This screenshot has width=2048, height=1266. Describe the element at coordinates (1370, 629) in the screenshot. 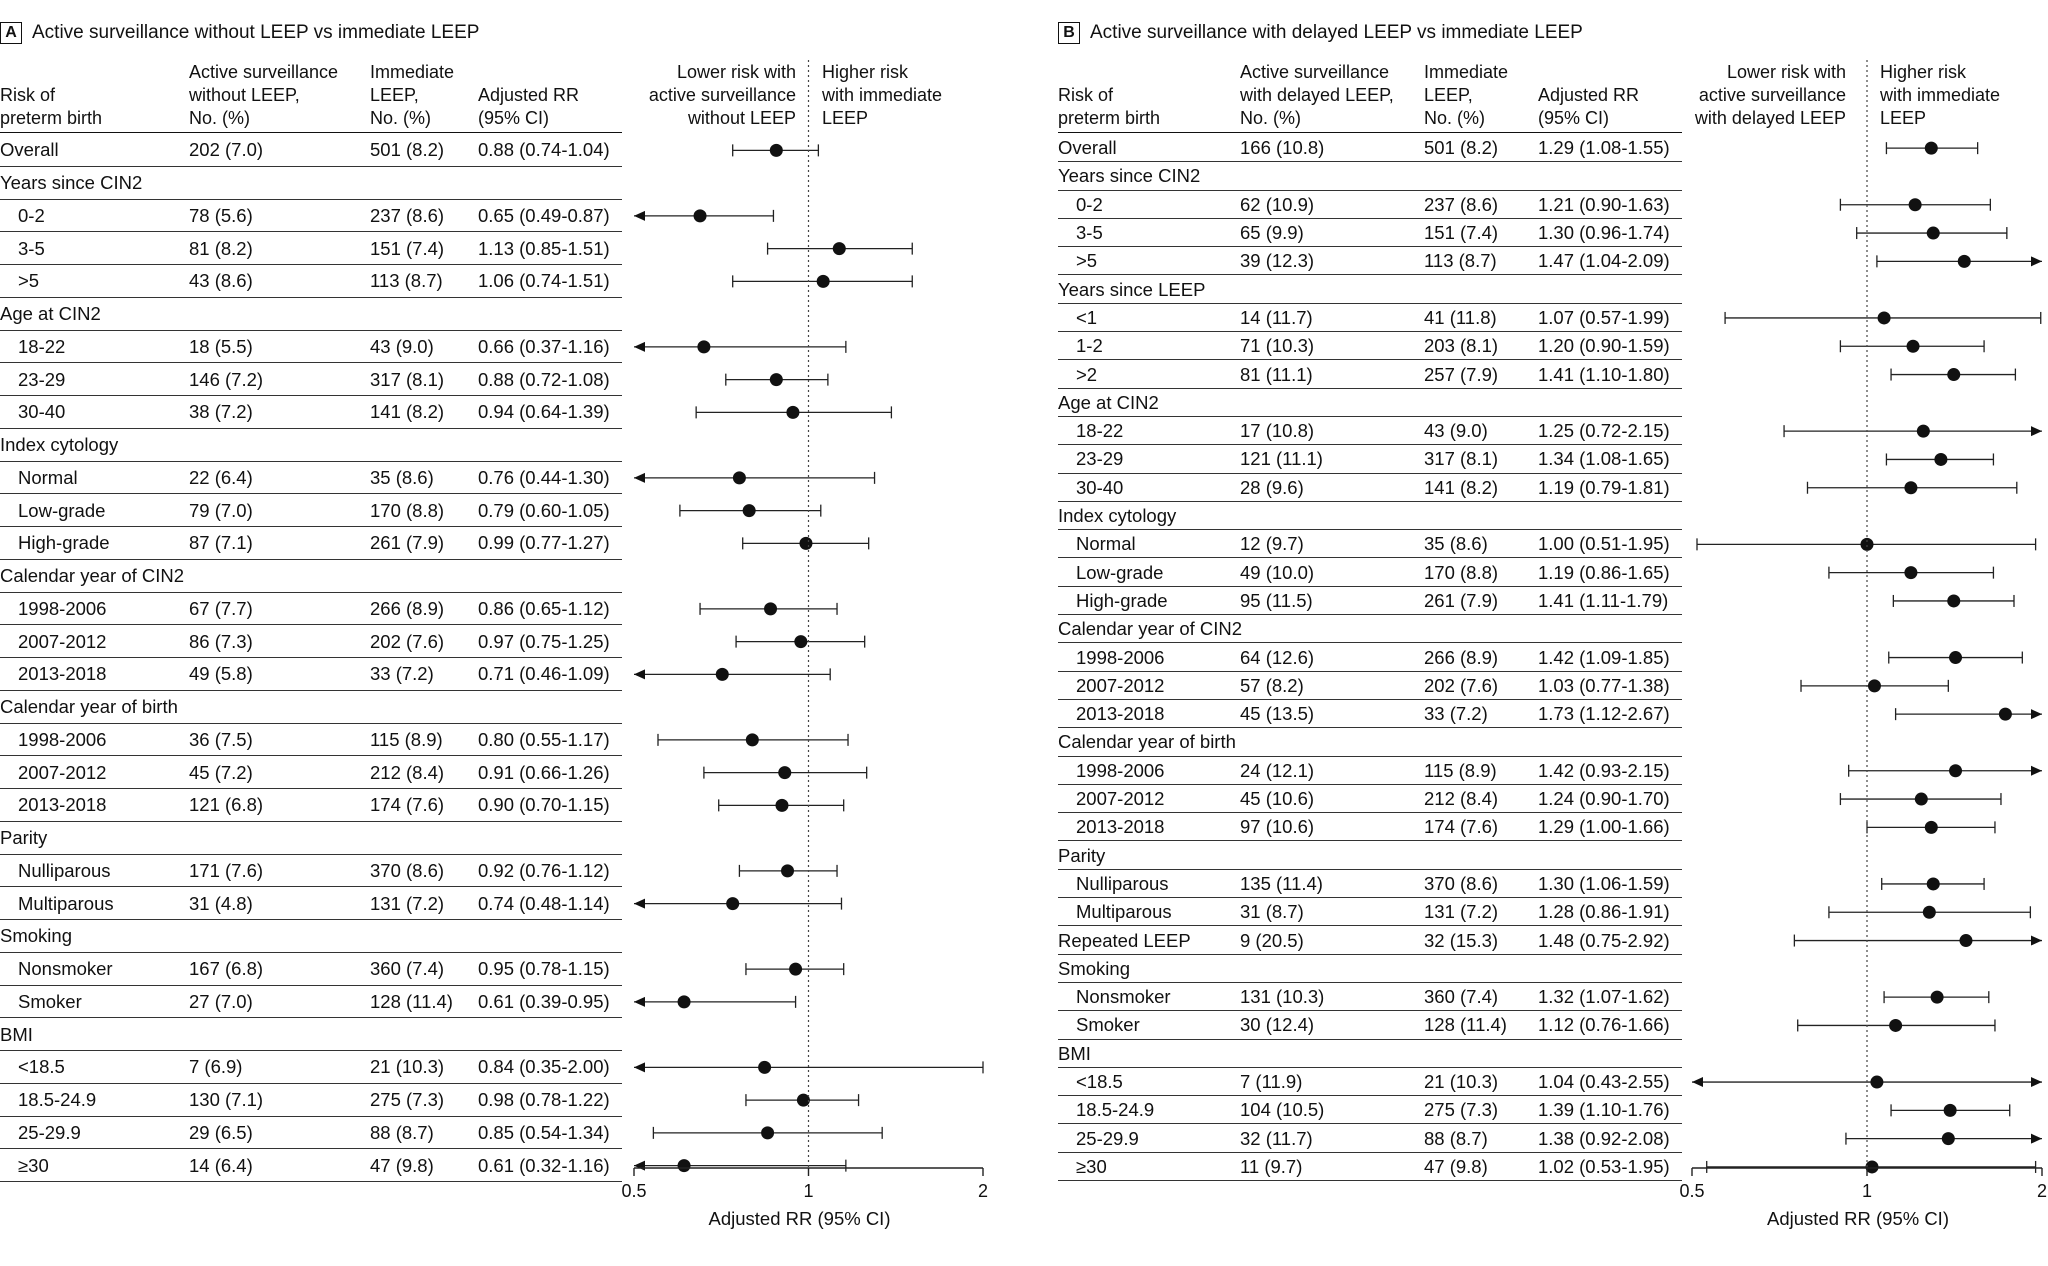

I see `group-header-row: Calendar year of CIN2` at that location.